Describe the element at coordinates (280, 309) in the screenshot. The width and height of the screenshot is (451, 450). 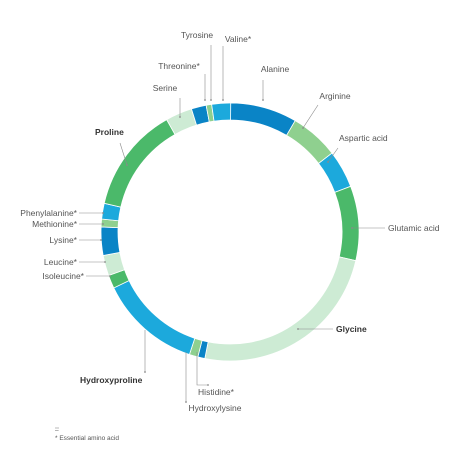
I see `segment-glycine` at that location.